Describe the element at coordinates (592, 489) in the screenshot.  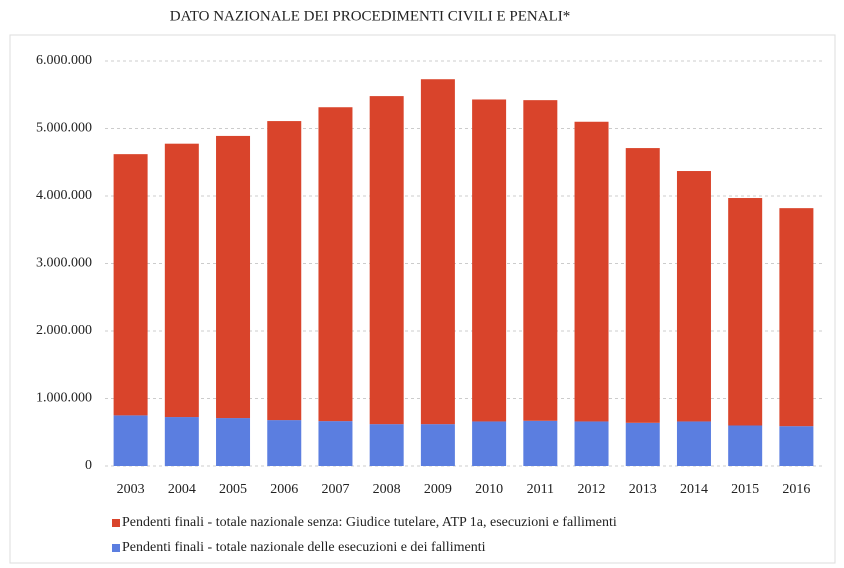
I see `x-tick-label: 2012` at that location.